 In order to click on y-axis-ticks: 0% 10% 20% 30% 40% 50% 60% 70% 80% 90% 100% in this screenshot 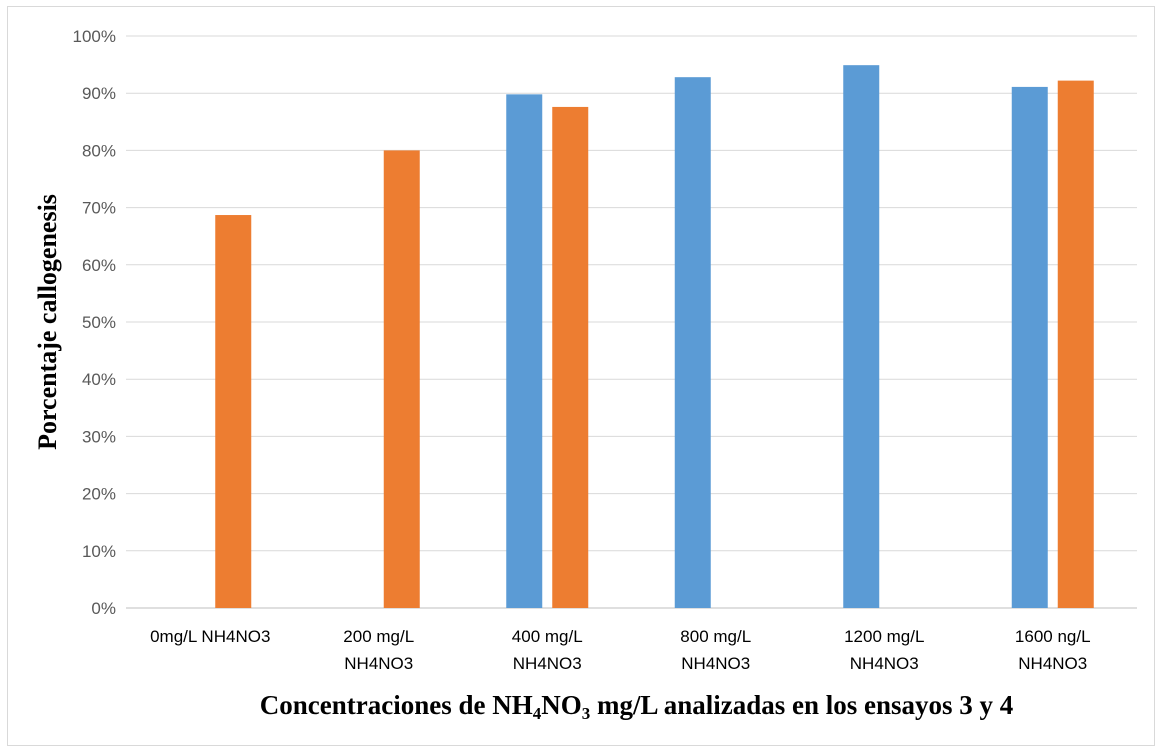, I will do `click(94, 322)`.